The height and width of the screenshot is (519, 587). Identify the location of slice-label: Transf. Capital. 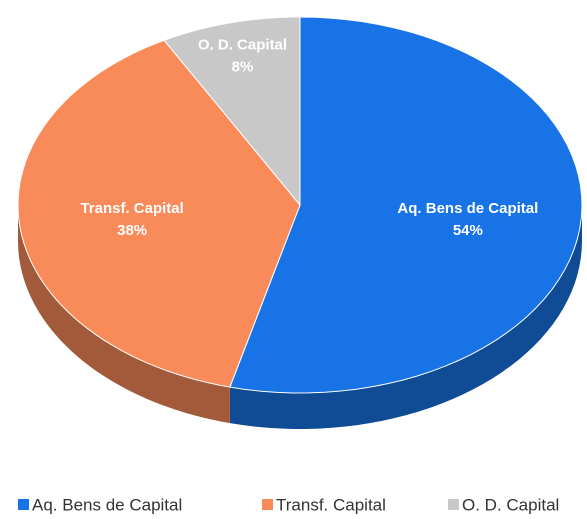
(131, 208).